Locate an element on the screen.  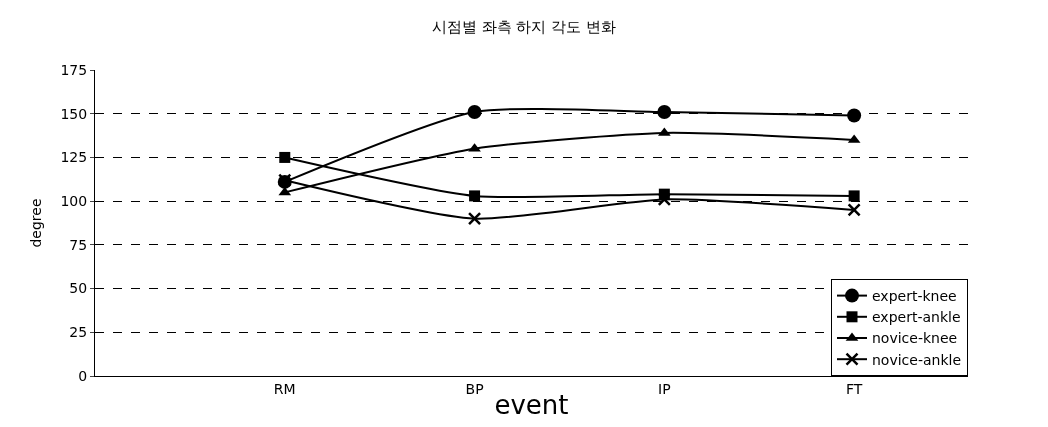
legend-label: expert-knee is located at coordinates (914, 296).